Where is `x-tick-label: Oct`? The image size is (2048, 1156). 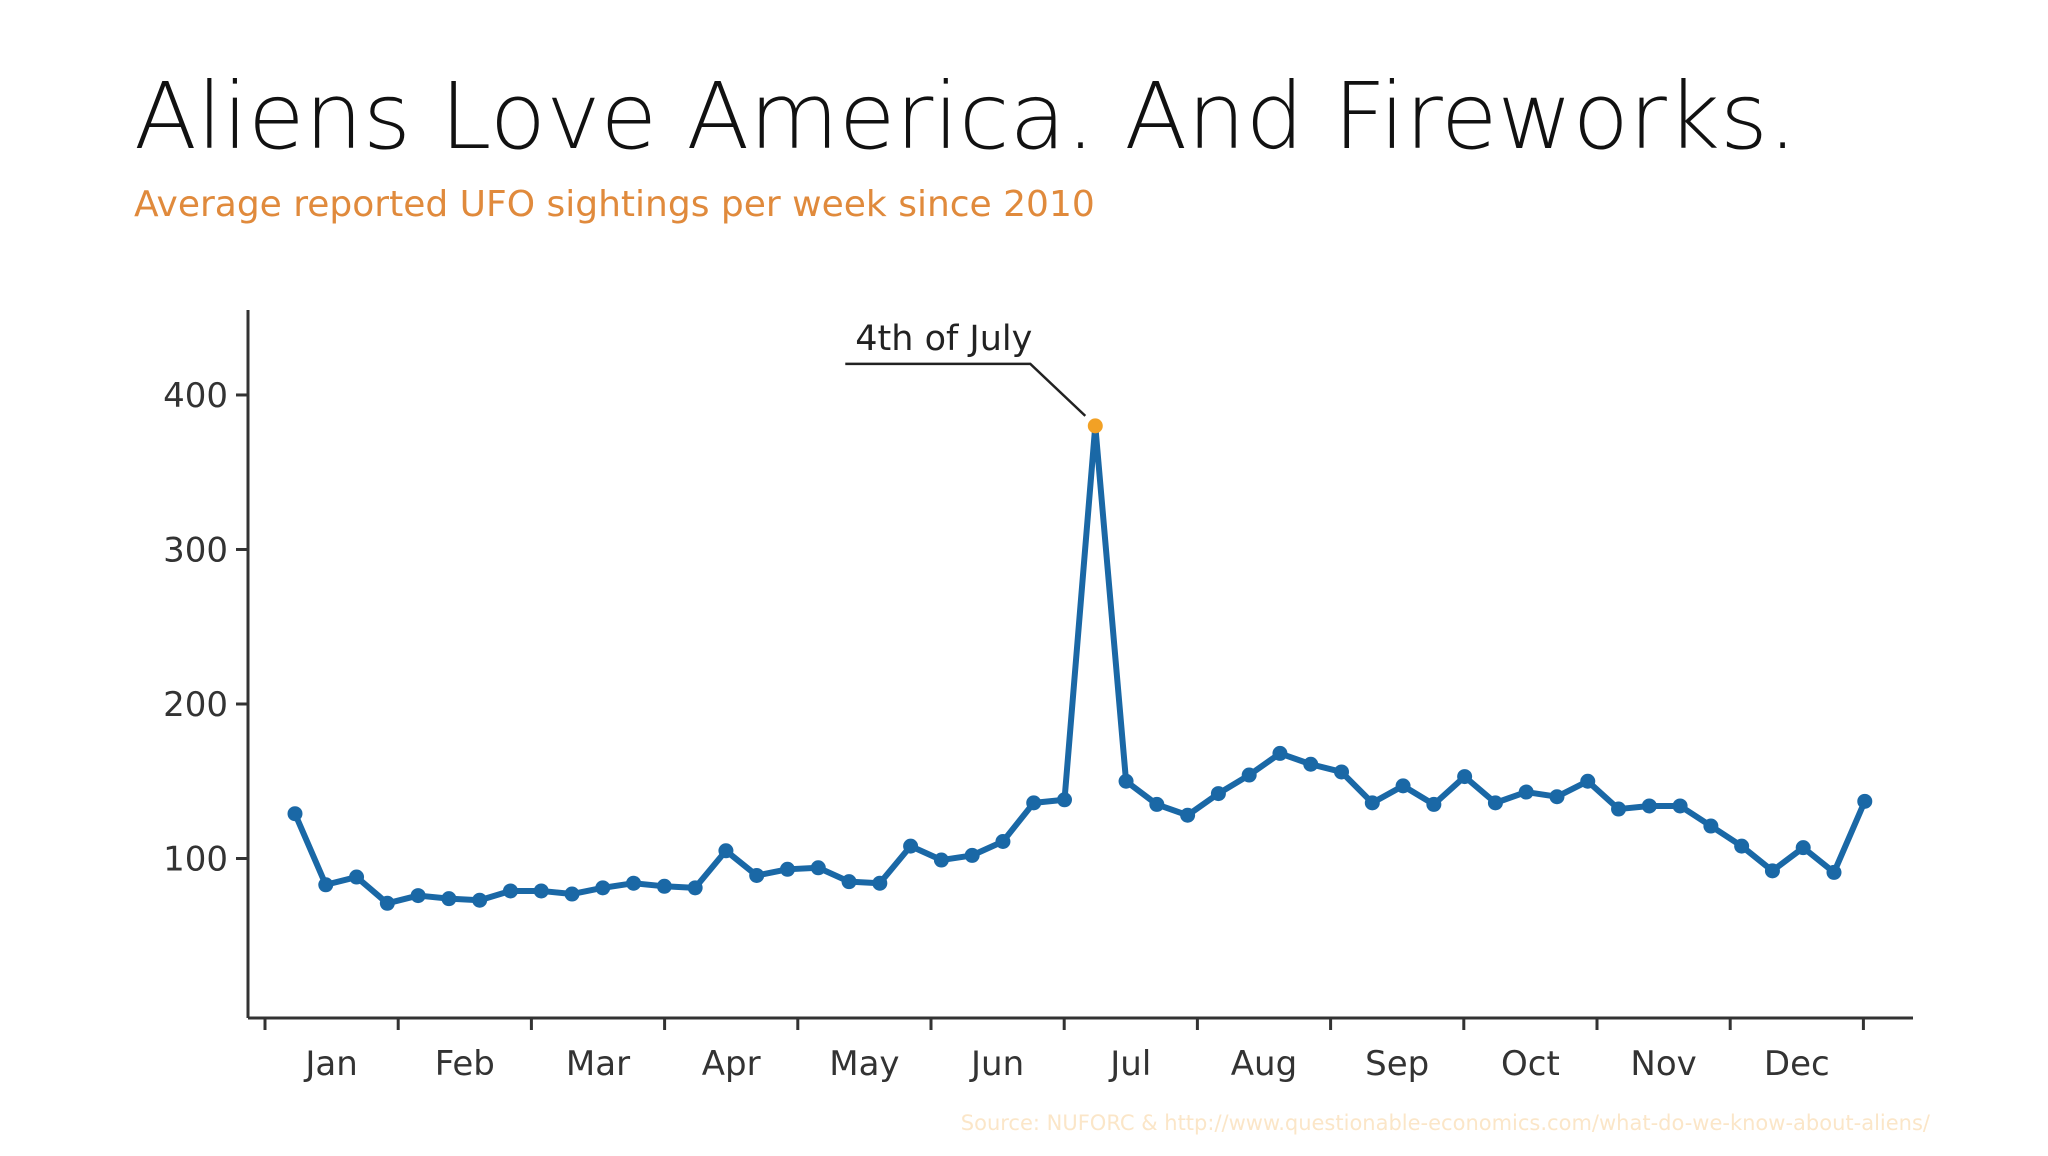
x-tick-label: Oct is located at coordinates (1530, 1064).